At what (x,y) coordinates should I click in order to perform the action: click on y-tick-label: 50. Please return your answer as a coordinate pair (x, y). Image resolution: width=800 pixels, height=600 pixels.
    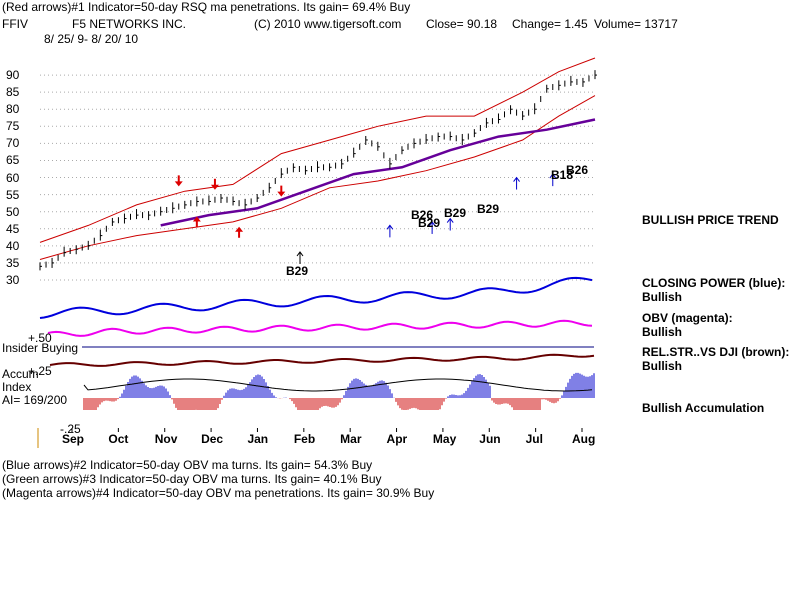
    Looking at the image, I should click on (13, 211).